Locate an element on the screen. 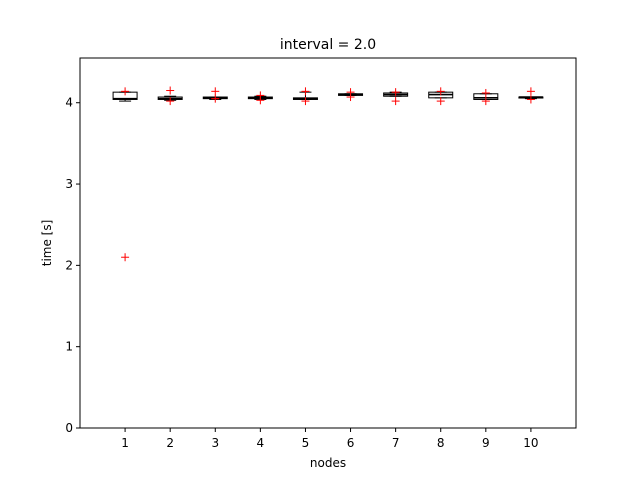 Image resolution: width=640 pixels, height=480 pixels. x-tick-label-6: 7 is located at coordinates (396, 443).